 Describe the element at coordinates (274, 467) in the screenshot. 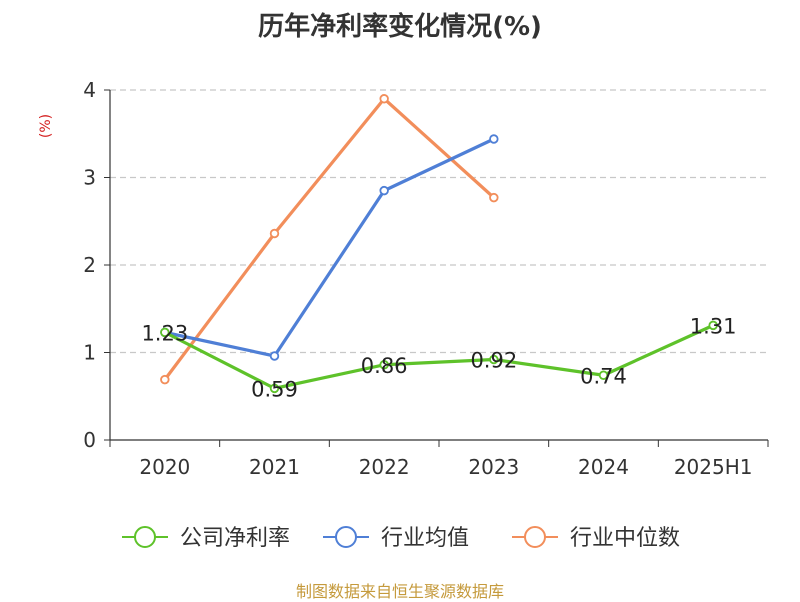

I see `x-tick-label: 2021` at that location.